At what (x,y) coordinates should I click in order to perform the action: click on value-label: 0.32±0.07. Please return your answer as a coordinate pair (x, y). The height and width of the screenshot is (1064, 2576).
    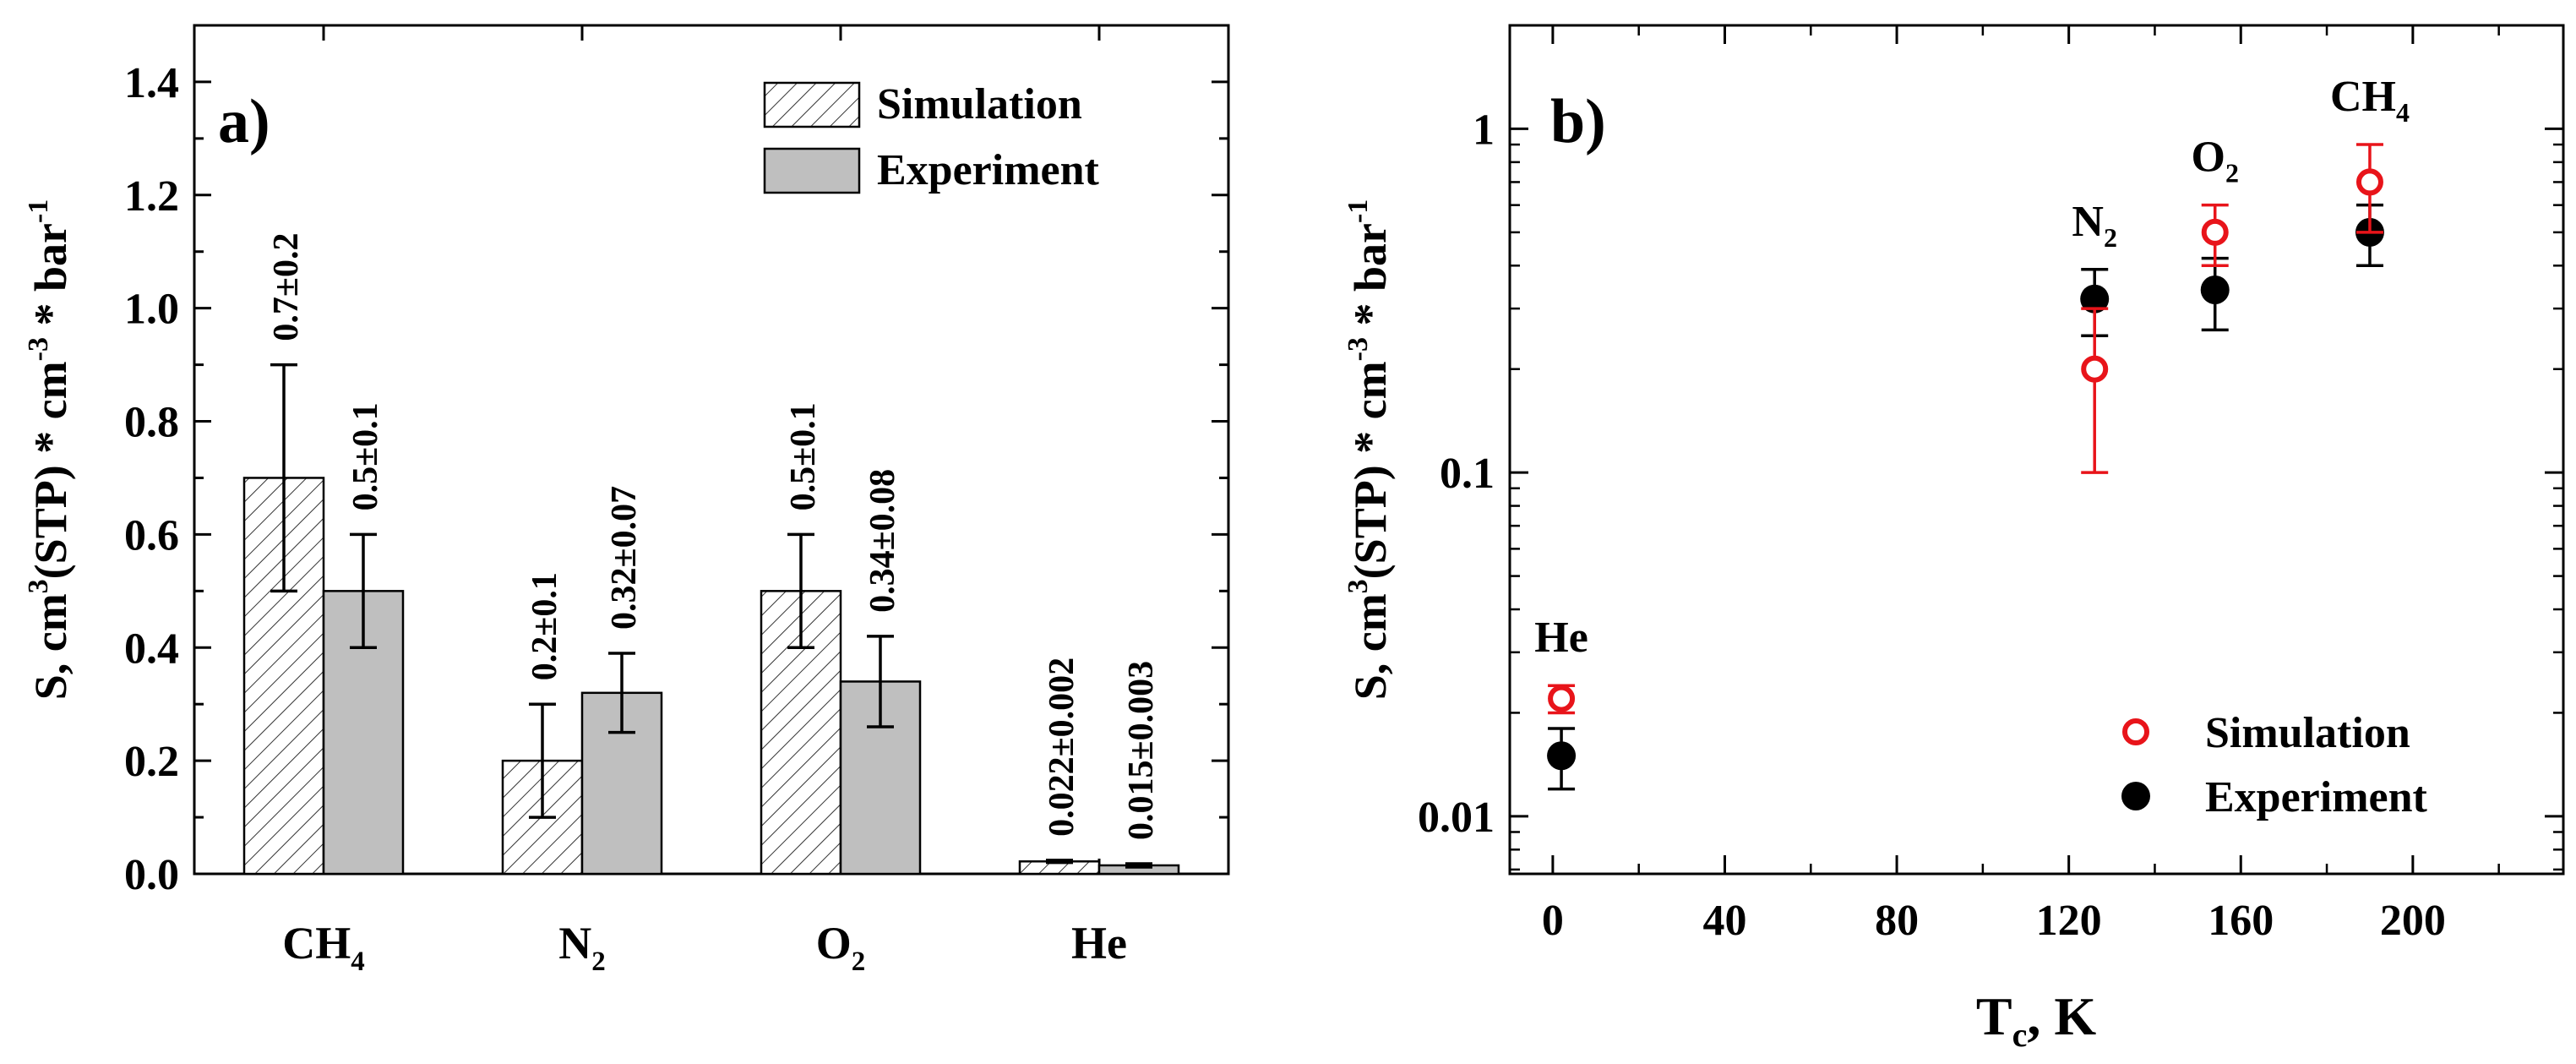
    Looking at the image, I should click on (624, 558).